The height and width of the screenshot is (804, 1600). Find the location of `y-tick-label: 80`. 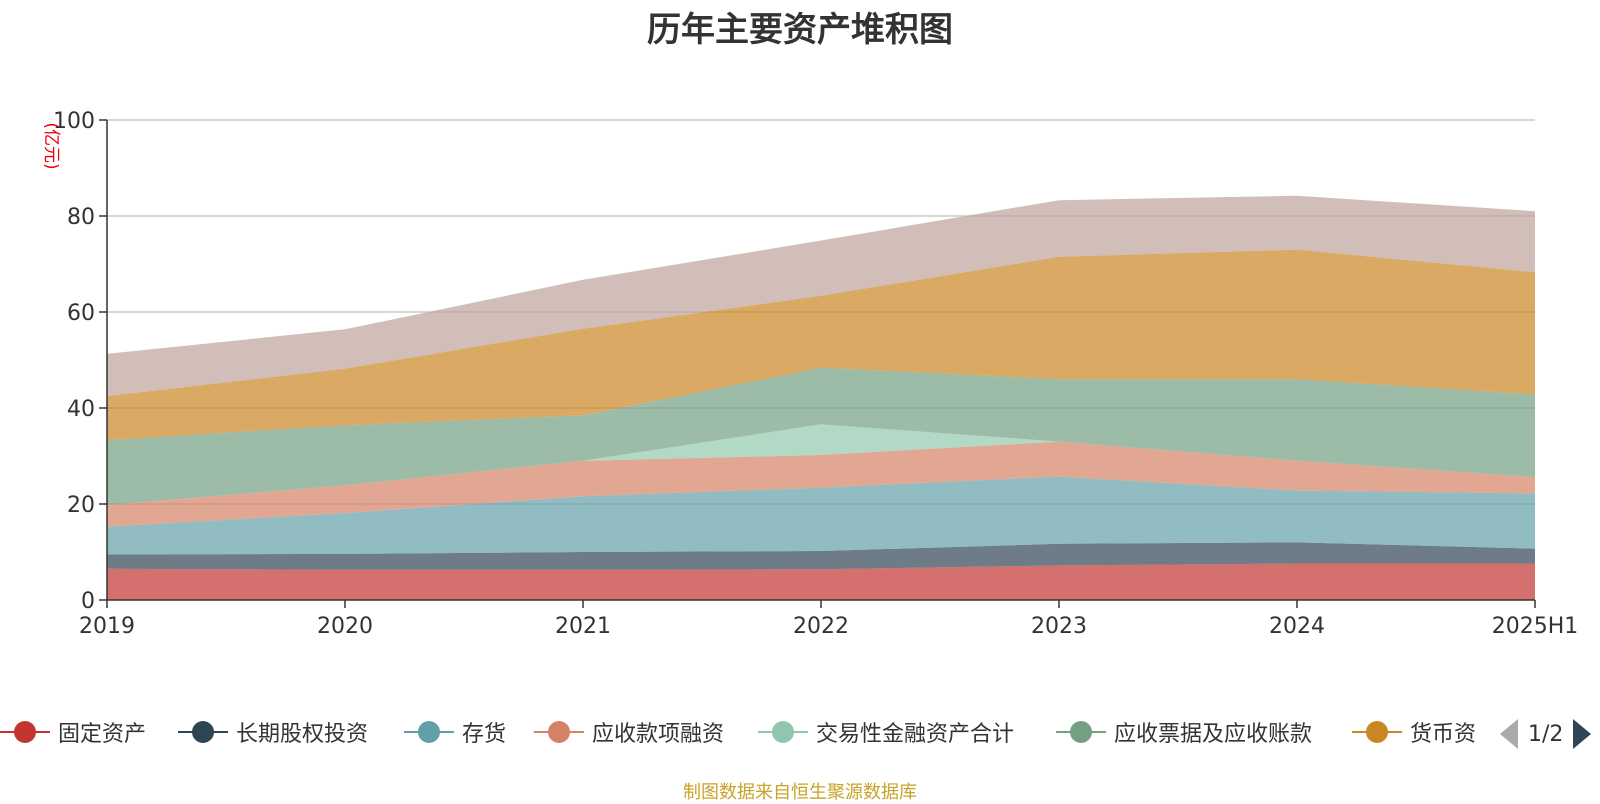

y-tick-label: 80 is located at coordinates (81, 217).